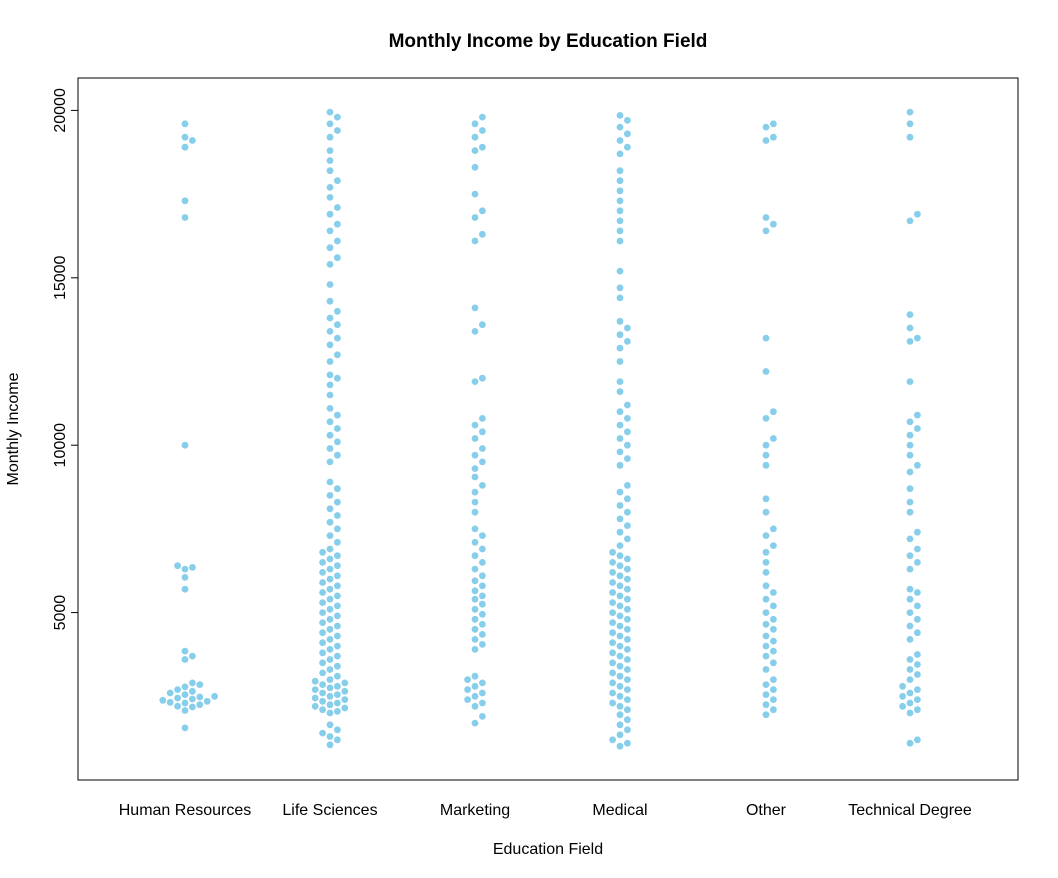  I want to click on y-tick-label: 20000, so click(60, 110).